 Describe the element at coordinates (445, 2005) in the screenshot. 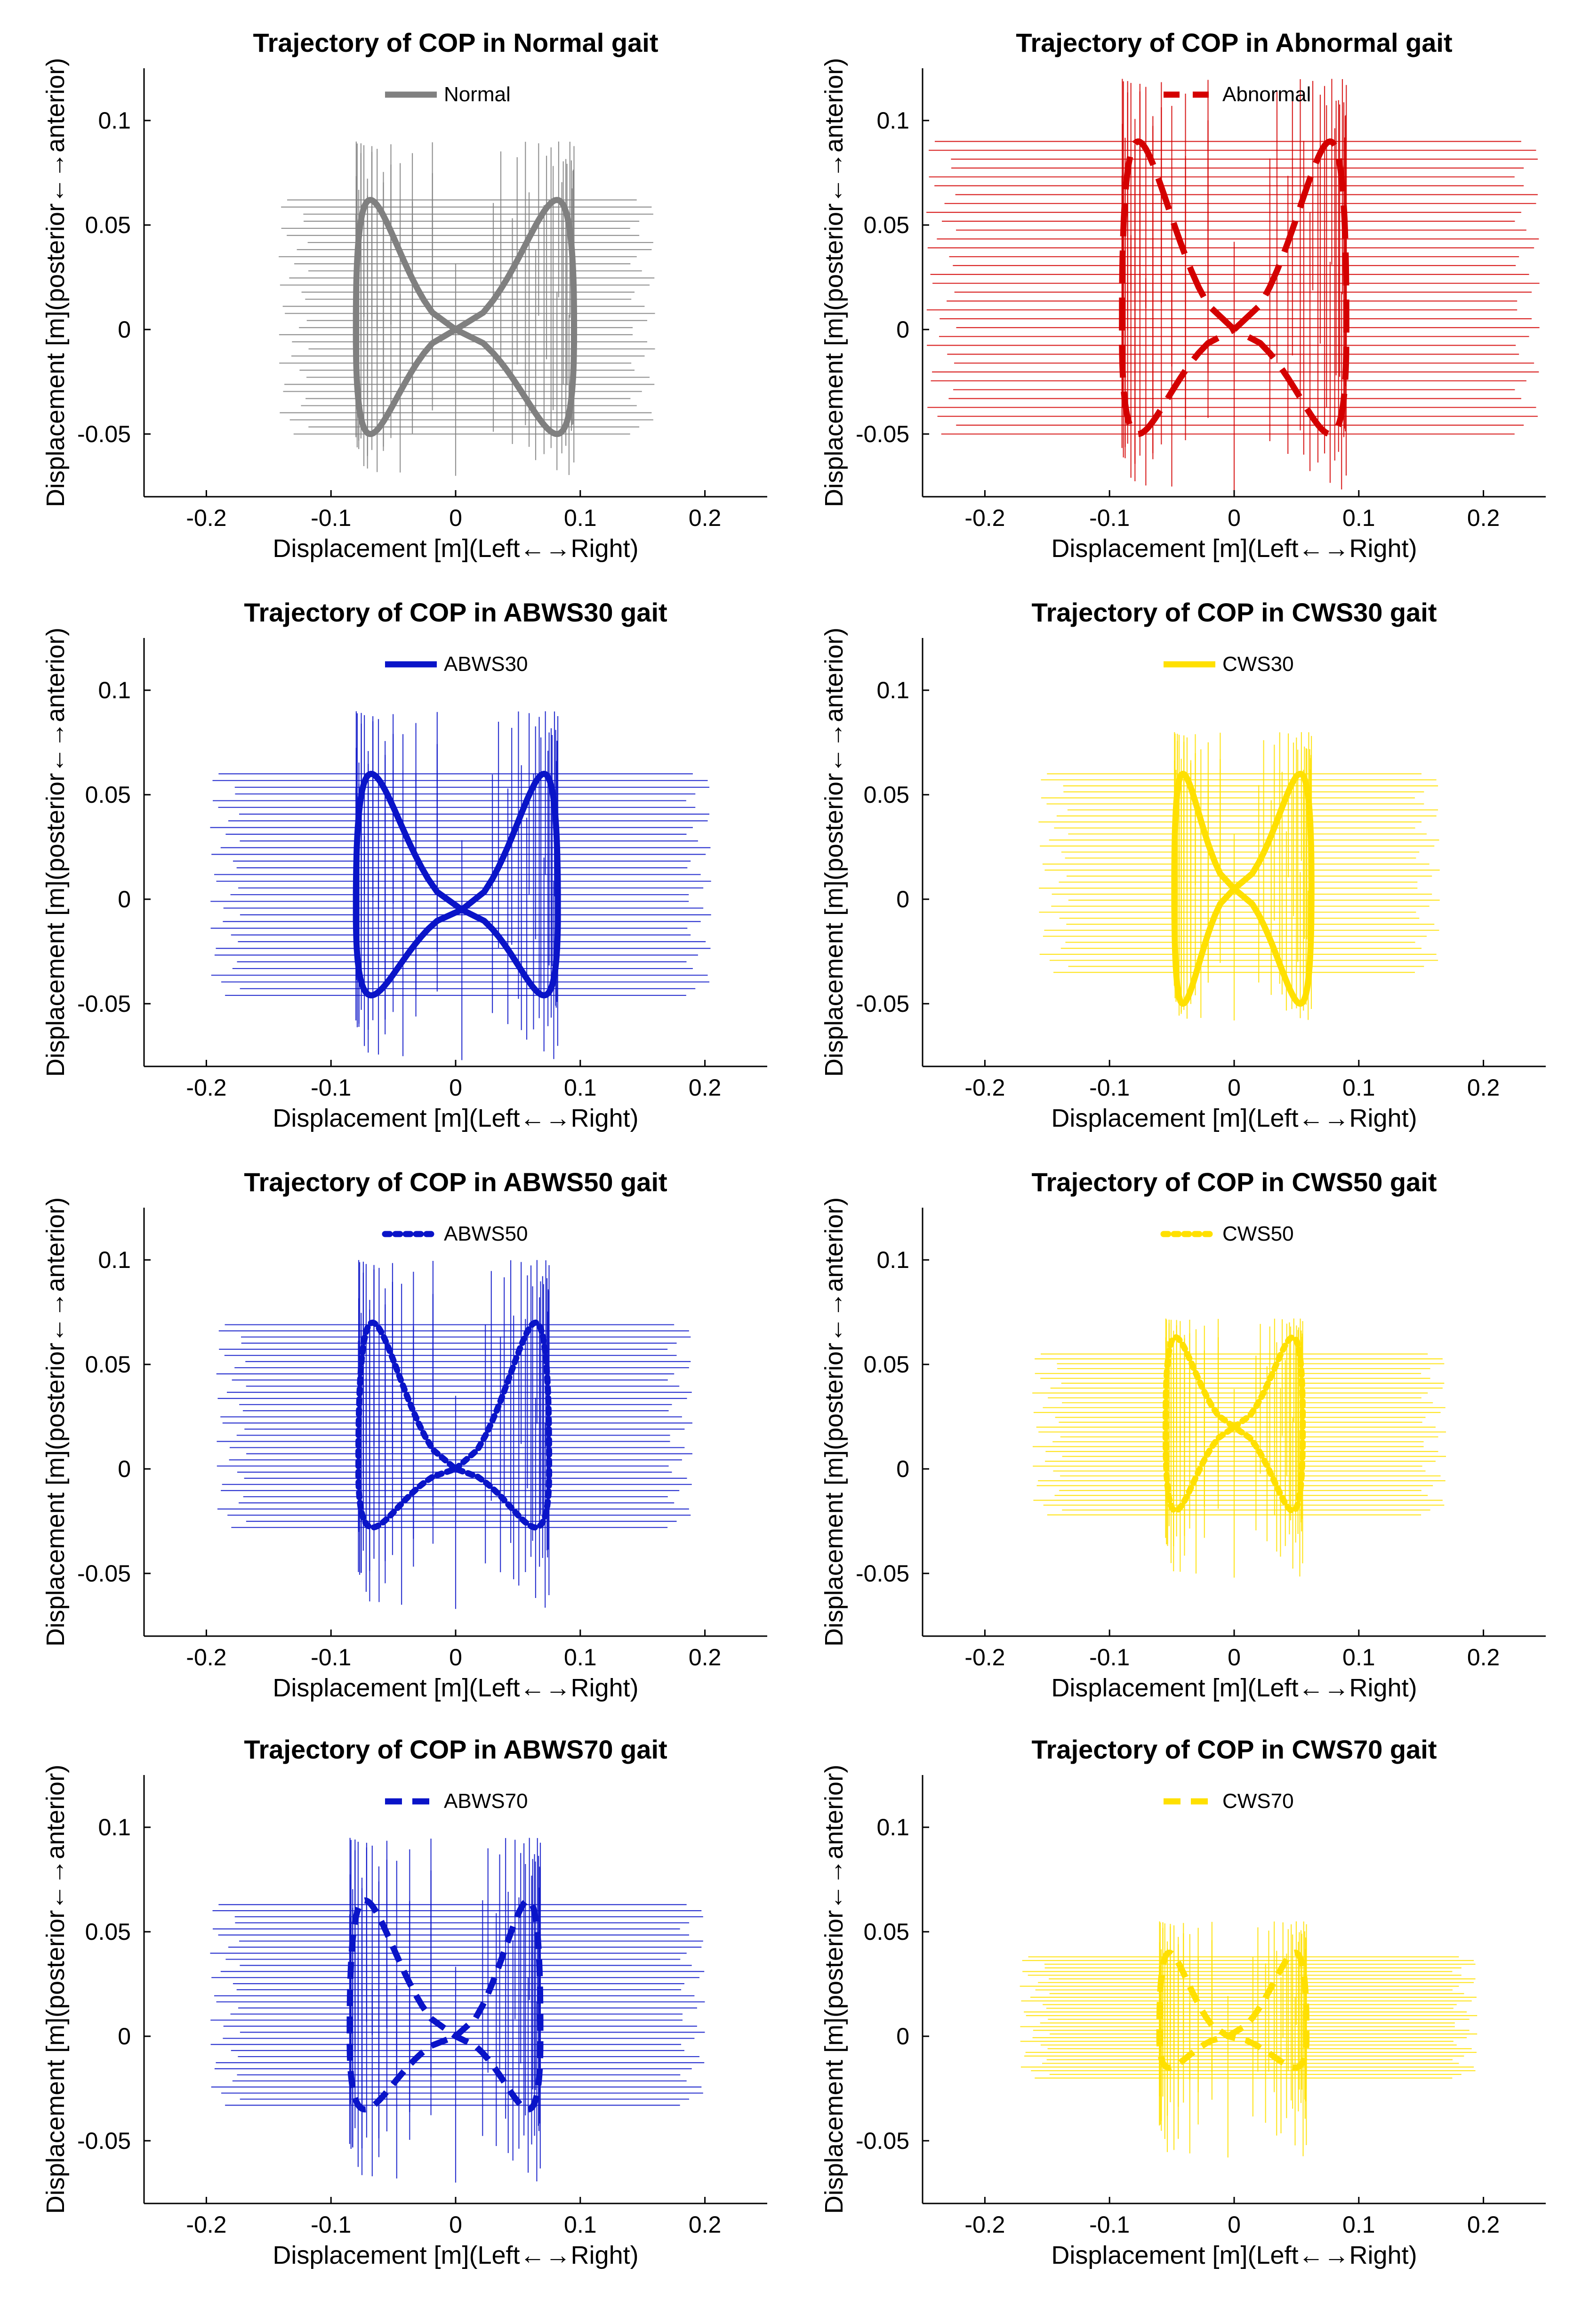

I see `series-line-abws70` at that location.